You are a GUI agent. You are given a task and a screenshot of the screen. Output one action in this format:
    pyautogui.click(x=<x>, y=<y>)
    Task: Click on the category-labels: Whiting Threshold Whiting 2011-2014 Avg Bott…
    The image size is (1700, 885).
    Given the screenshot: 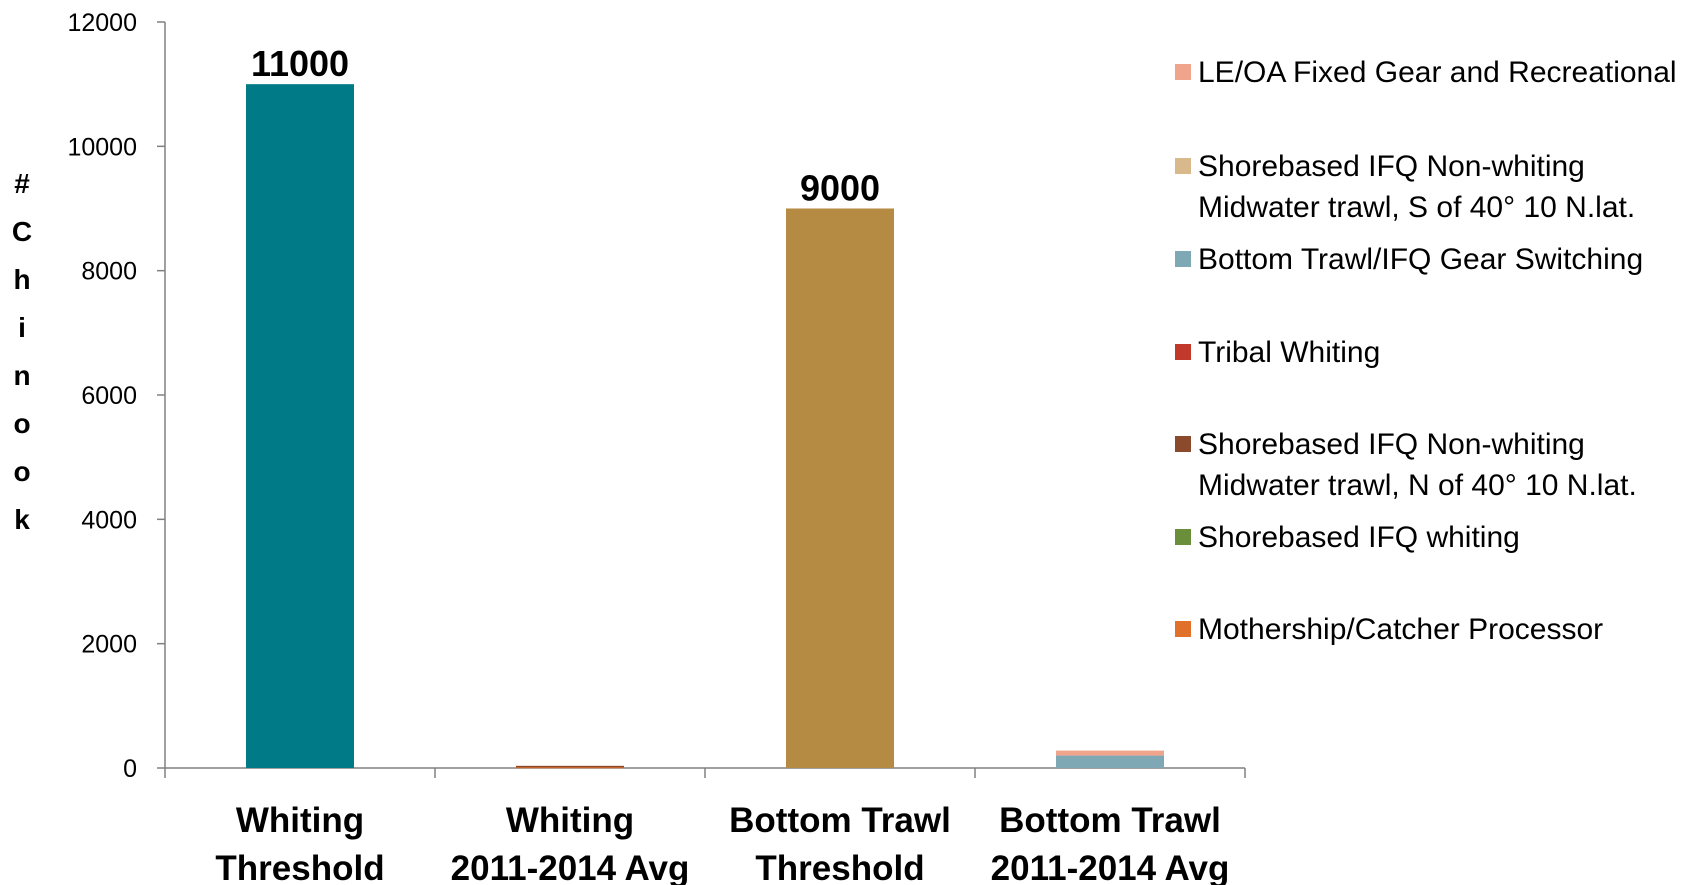 What is the action you would take?
    pyautogui.click(x=722, y=843)
    